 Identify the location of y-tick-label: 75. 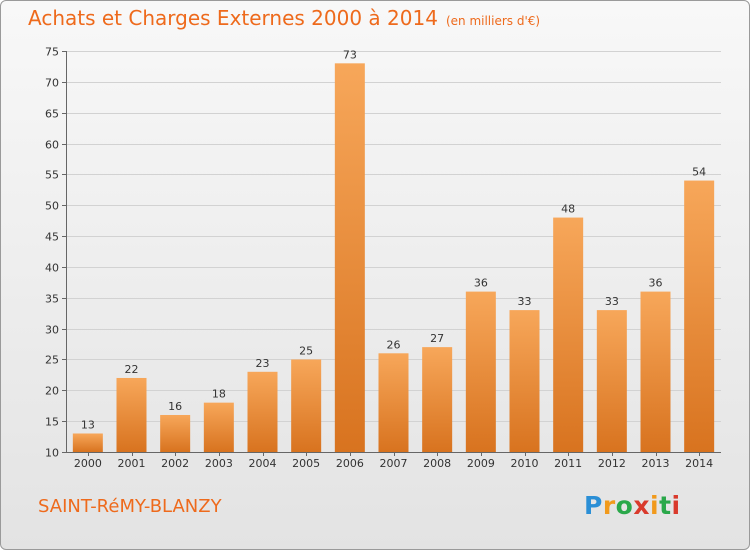
(52, 52).